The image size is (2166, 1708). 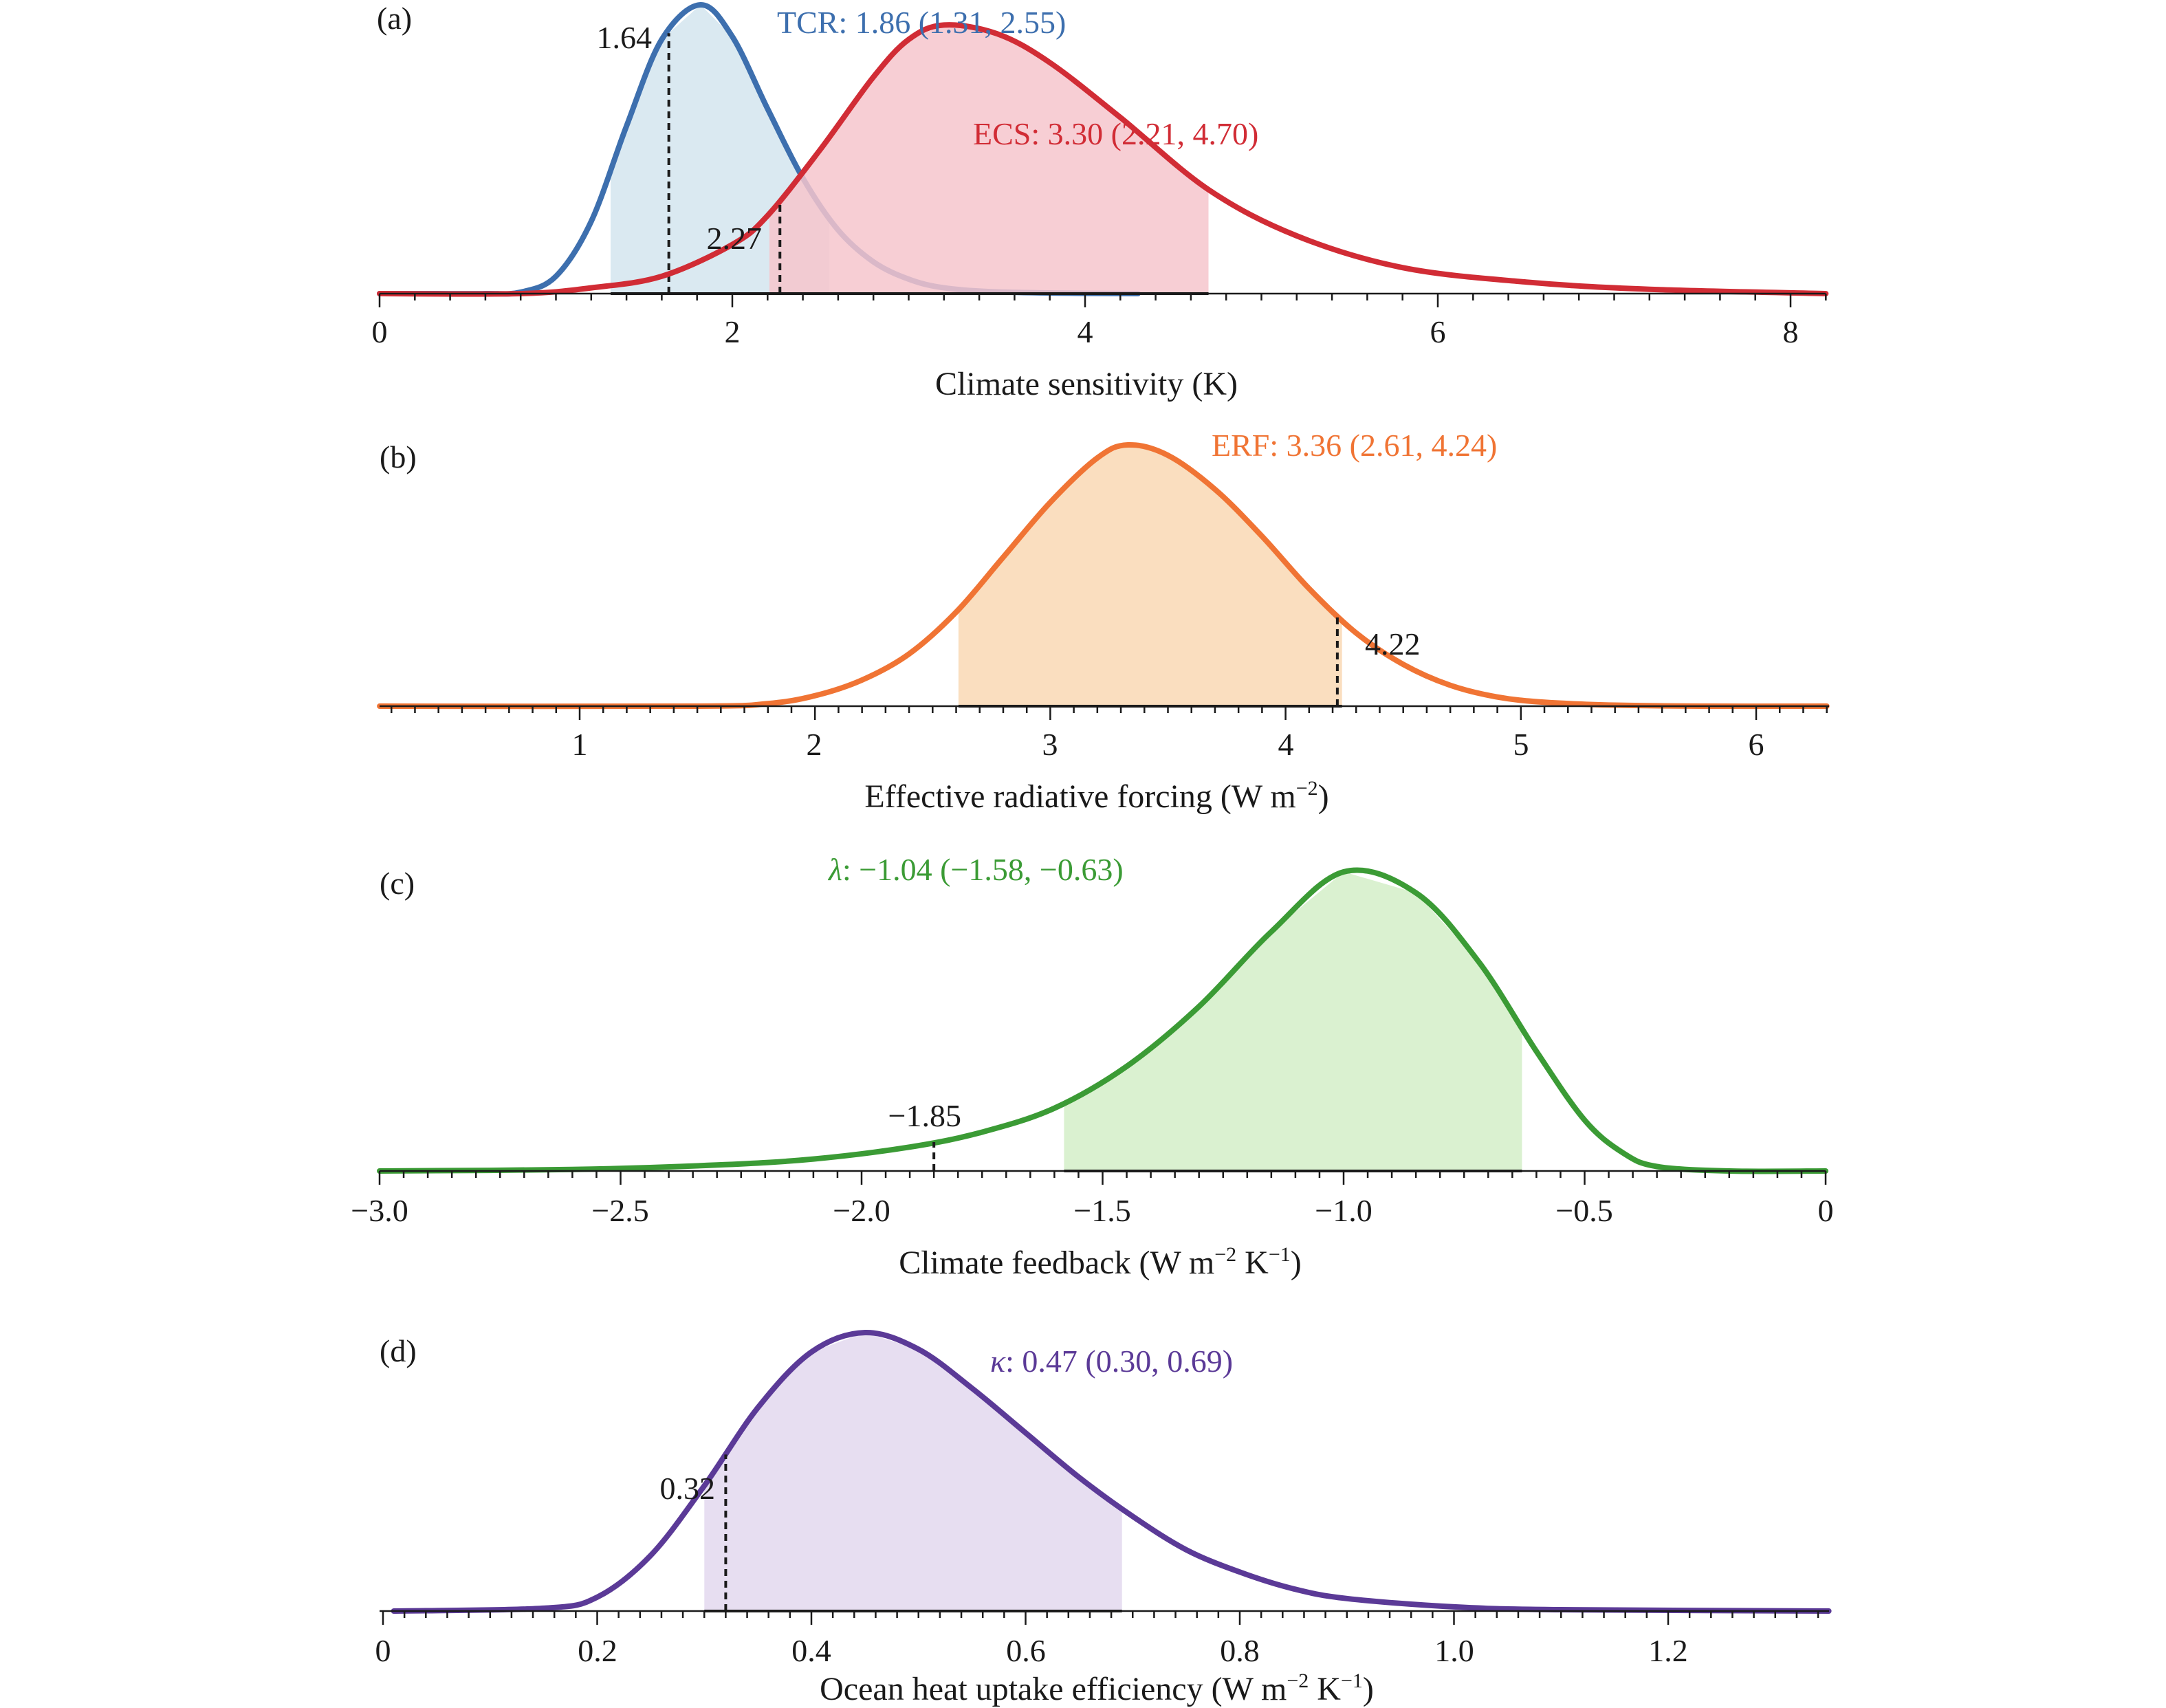 I want to click on lambda-range-area, so click(x=1293, y=1022).